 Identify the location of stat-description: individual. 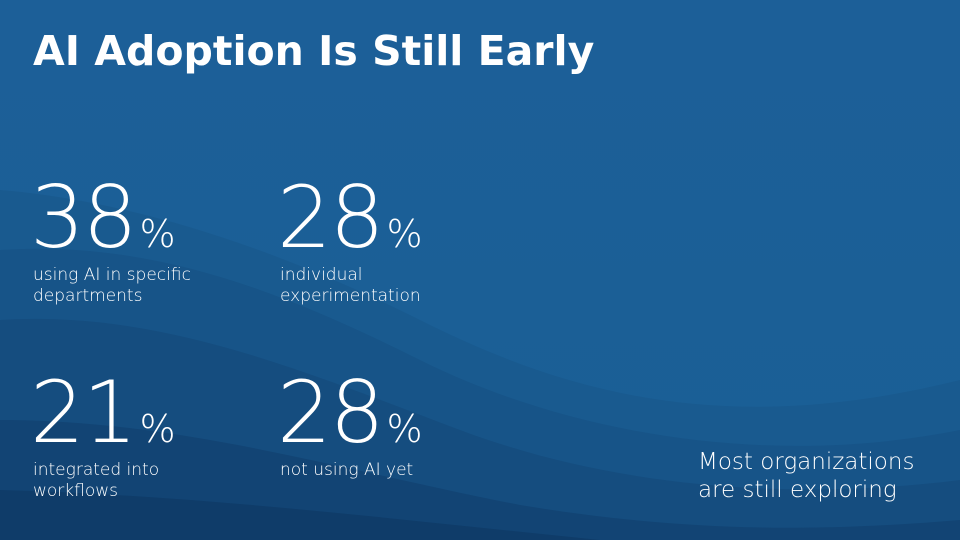
(321, 275).